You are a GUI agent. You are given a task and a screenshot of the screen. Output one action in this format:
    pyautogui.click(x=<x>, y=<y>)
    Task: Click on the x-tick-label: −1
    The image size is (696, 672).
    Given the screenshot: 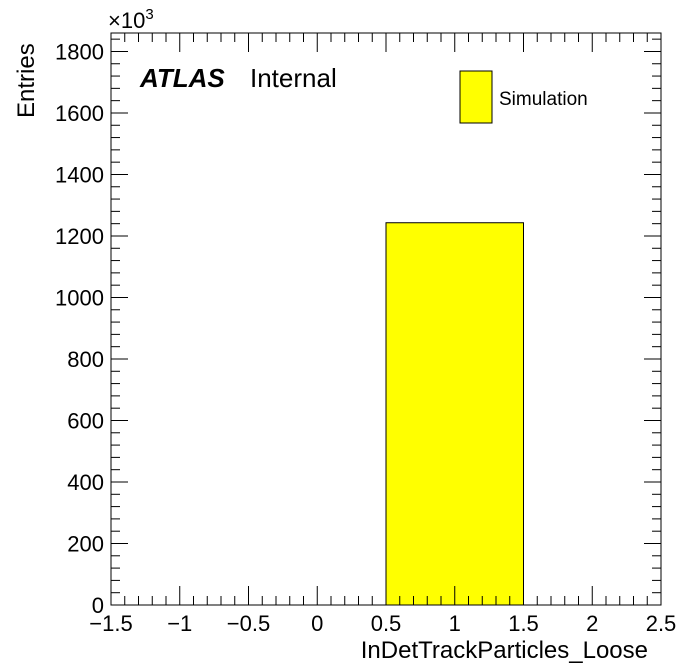 What is the action you would take?
    pyautogui.click(x=179, y=623)
    